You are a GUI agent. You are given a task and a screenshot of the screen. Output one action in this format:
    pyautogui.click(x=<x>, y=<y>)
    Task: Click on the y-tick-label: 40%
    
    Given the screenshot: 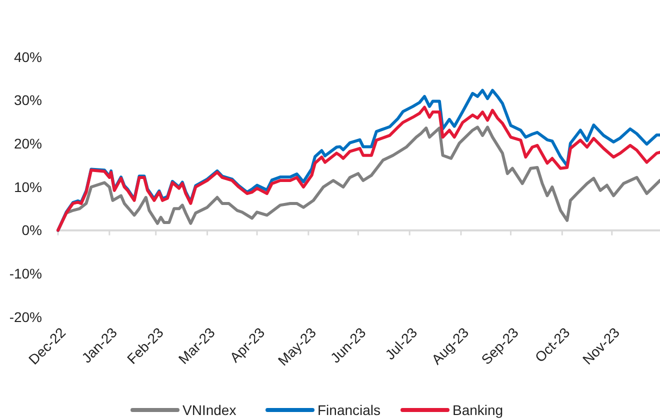 What is the action you would take?
    pyautogui.click(x=28, y=56)
    